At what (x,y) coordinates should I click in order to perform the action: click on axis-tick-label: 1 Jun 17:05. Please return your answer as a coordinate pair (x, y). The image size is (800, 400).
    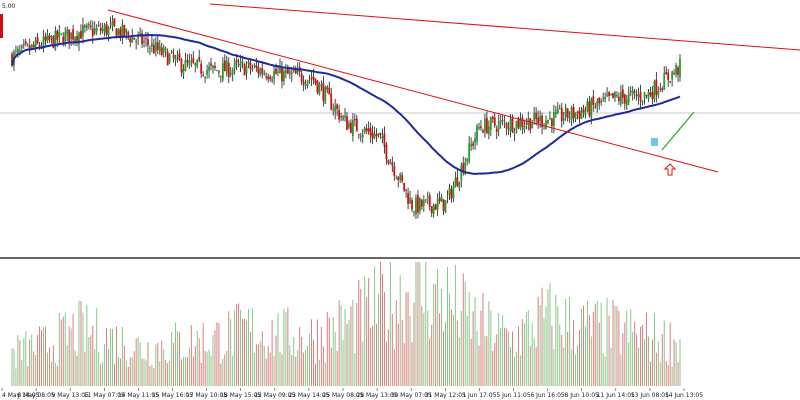
    Looking at the image, I should click on (479, 395).